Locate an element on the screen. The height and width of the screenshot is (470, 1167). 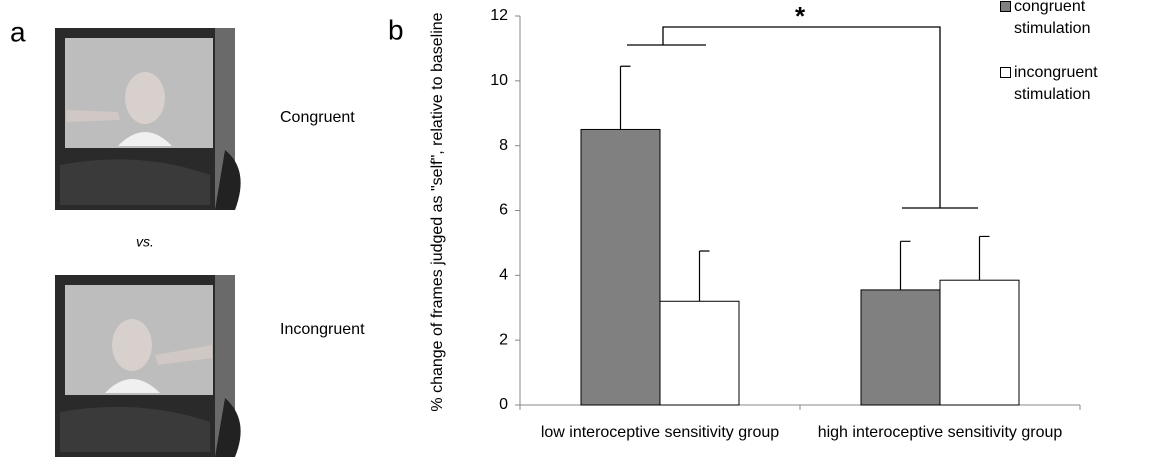
legend-entry: incongruent stimulation is located at coordinates (1083, 84).